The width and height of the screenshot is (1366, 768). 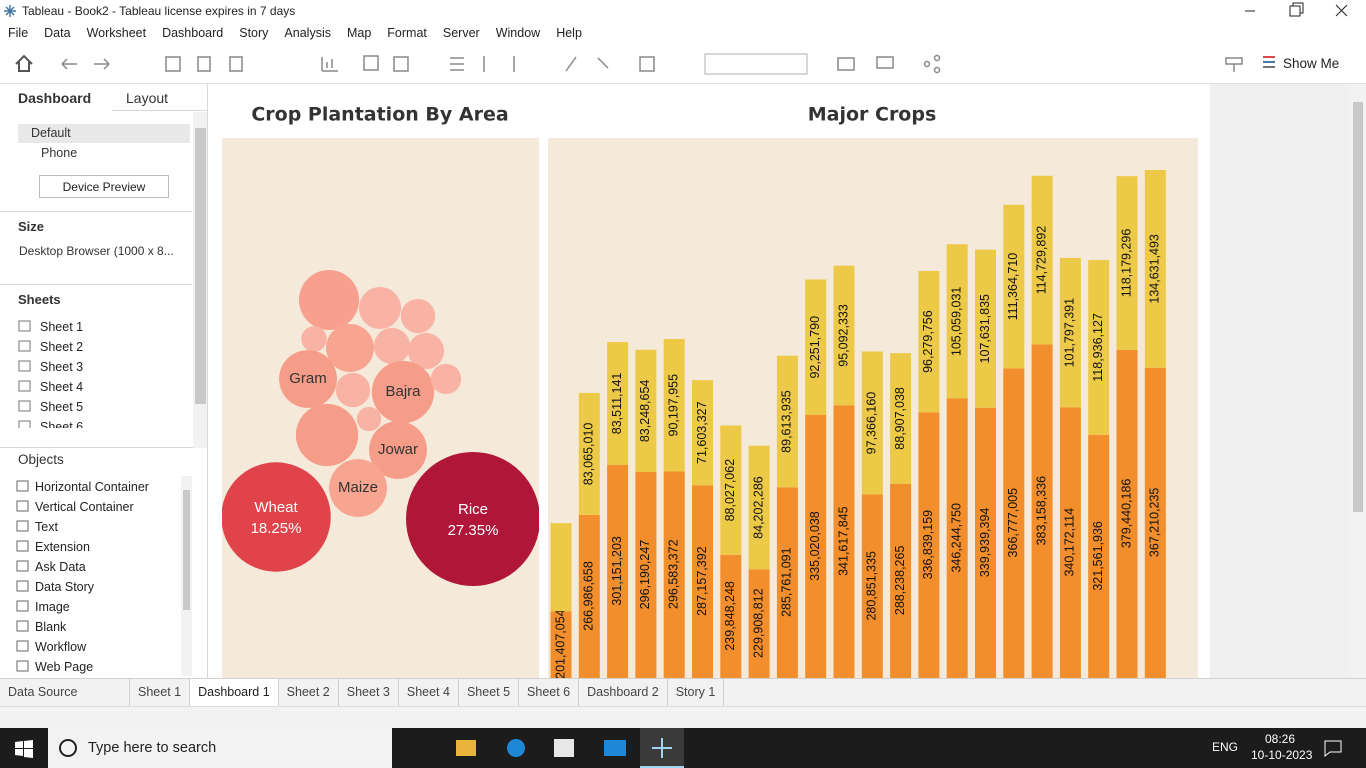 I want to click on language: ENG, so click(x=1225, y=747).